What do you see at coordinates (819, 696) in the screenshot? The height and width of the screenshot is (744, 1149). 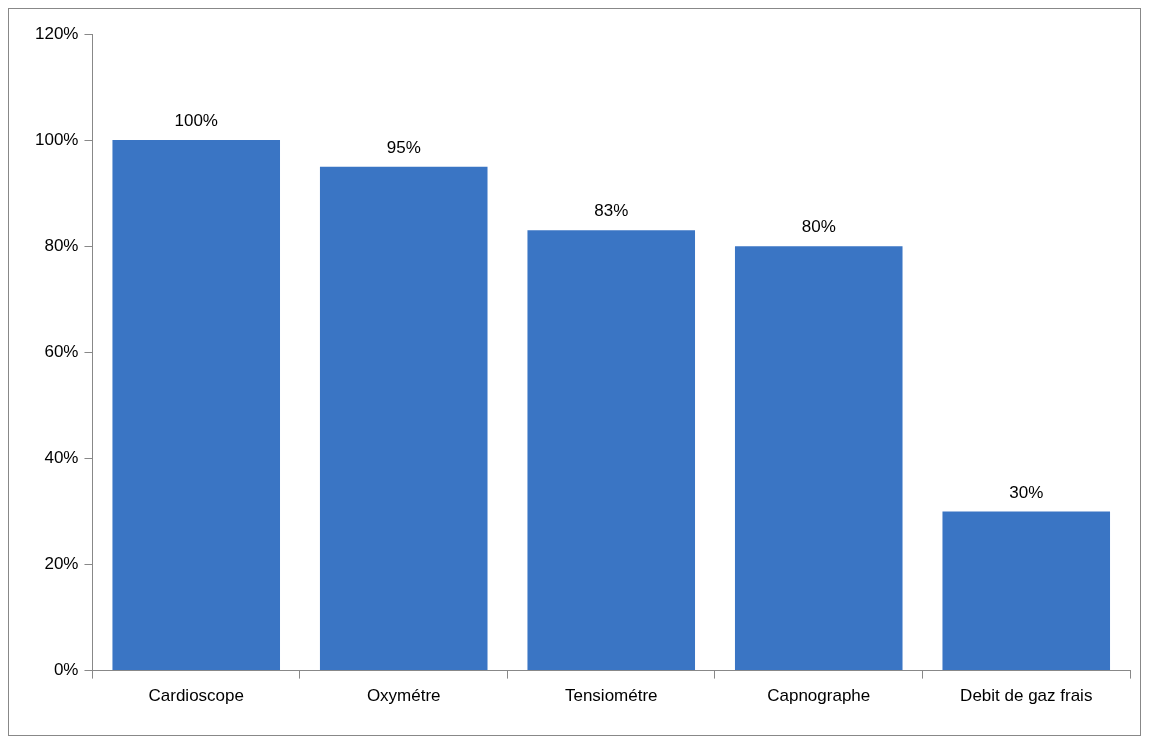 I see `x-tick-label: Capnographe` at bounding box center [819, 696].